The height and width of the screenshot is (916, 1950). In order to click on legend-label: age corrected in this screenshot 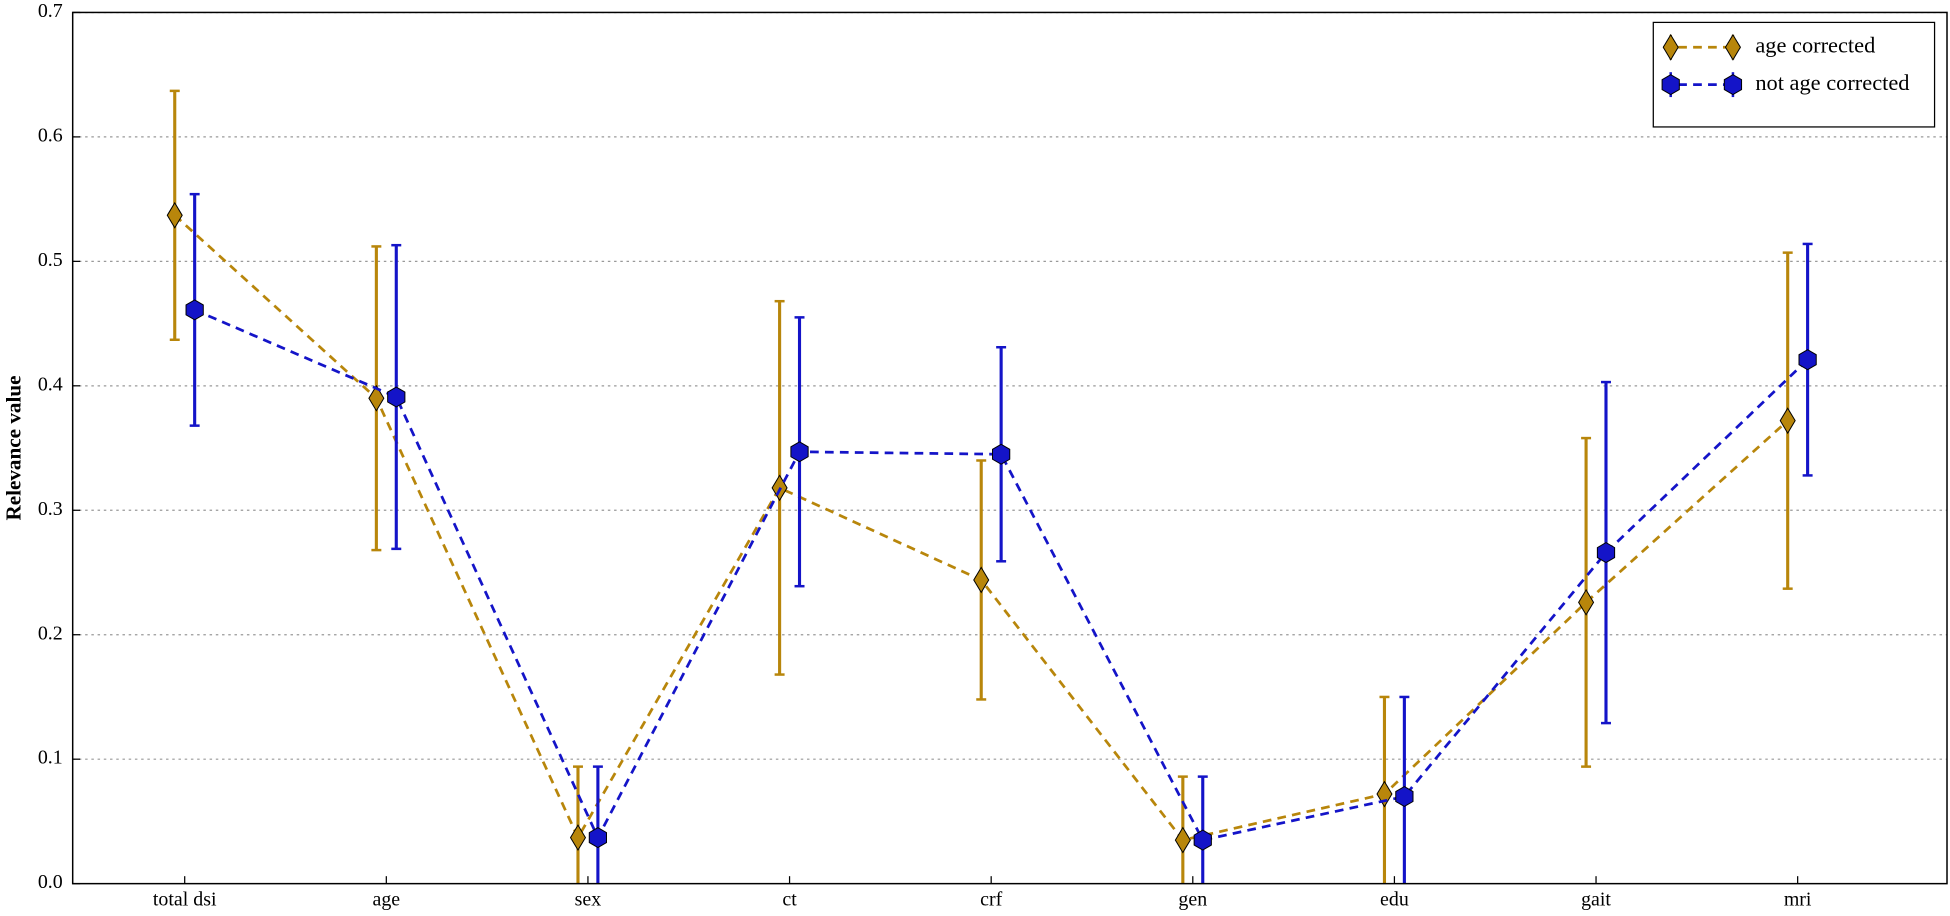, I will do `click(1815, 44)`.